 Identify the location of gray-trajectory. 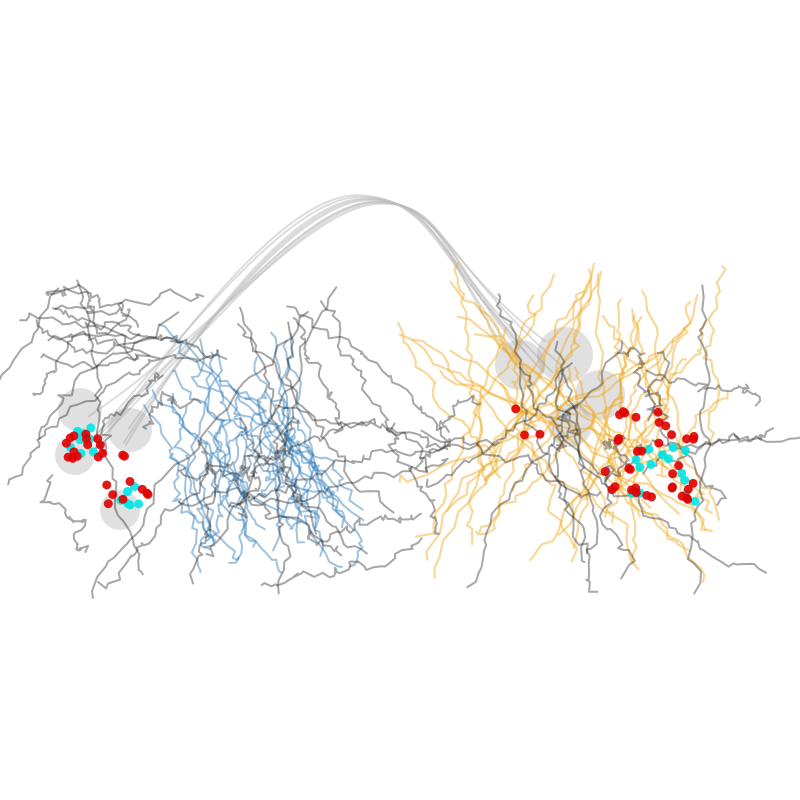
(304, 310).